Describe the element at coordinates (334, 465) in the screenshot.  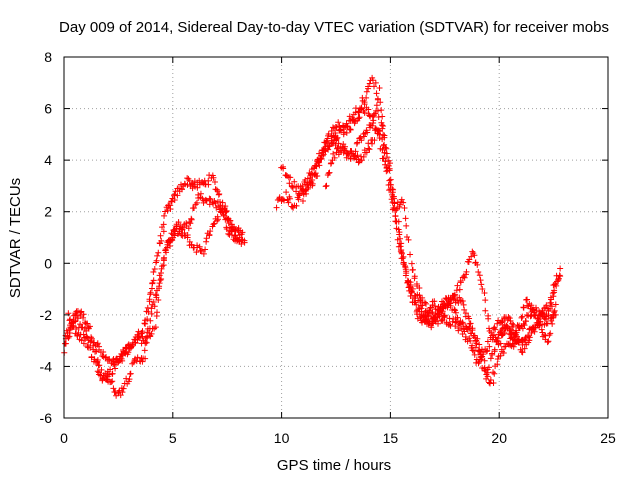
I see `x-axis-label: GPS time / hours` at that location.